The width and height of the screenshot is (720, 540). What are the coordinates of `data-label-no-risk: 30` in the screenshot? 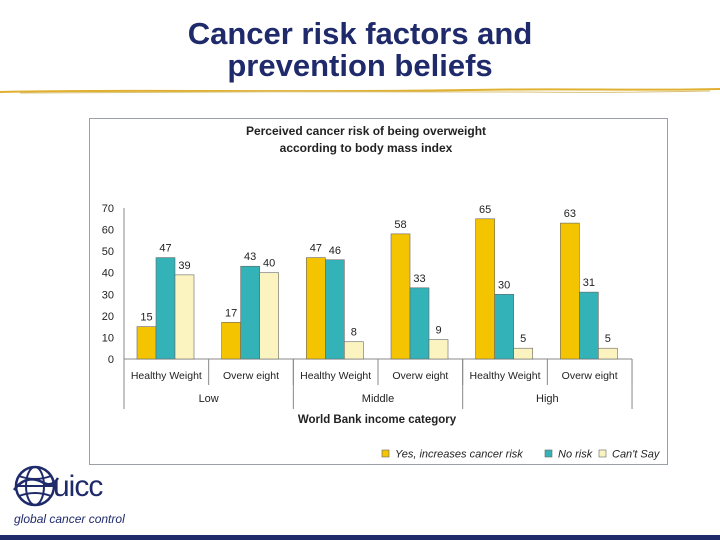 It's located at (504, 285).